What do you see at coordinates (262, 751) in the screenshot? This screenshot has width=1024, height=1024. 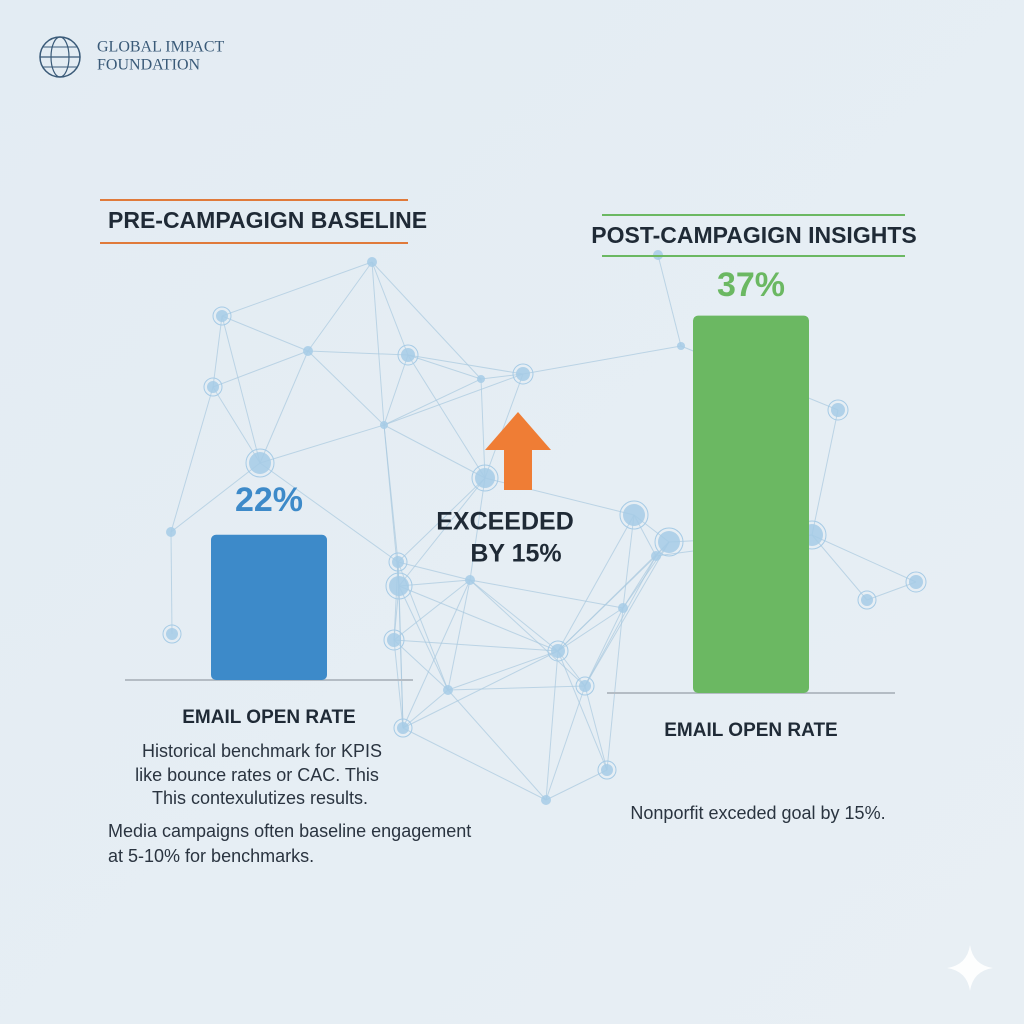 I see `note-text: Historical benchmark for KPIS` at bounding box center [262, 751].